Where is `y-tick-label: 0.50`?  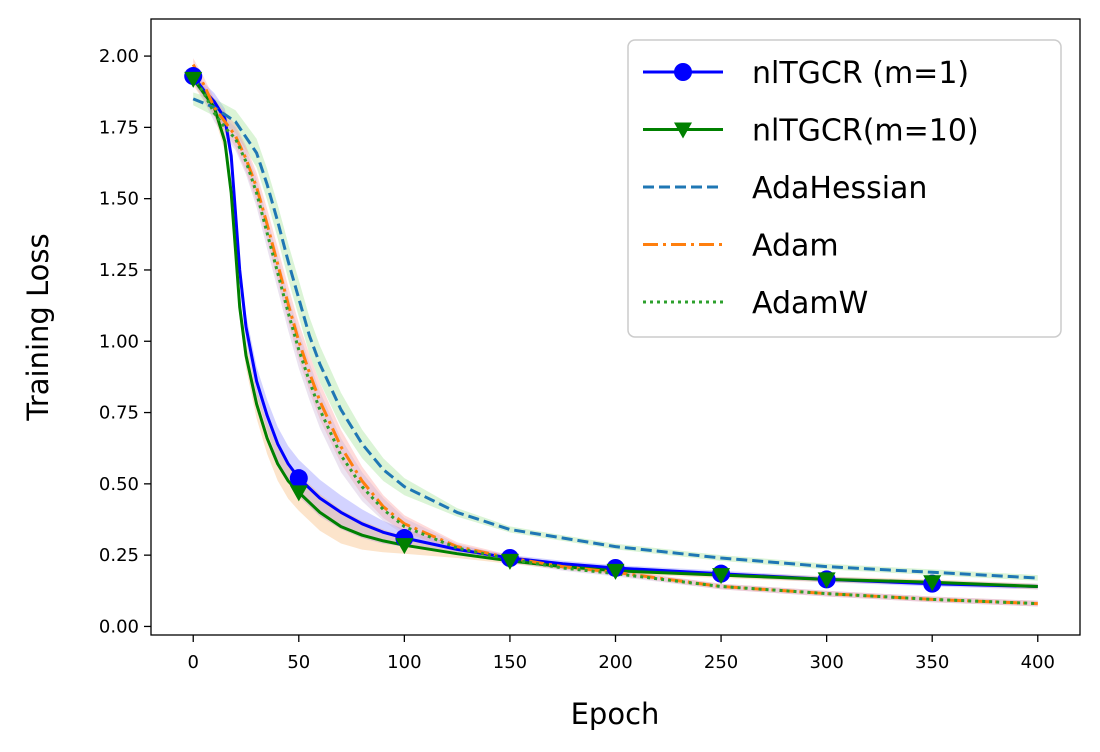
y-tick-label: 0.50 is located at coordinates (119, 484).